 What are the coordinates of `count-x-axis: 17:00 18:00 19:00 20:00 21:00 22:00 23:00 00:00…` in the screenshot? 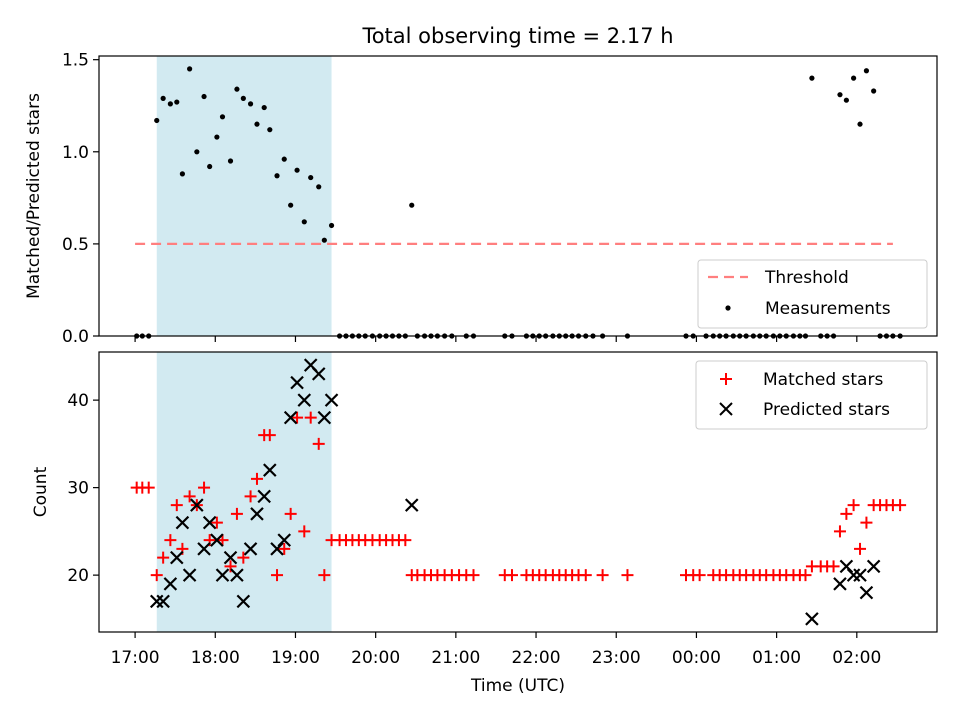 It's located at (496, 650).